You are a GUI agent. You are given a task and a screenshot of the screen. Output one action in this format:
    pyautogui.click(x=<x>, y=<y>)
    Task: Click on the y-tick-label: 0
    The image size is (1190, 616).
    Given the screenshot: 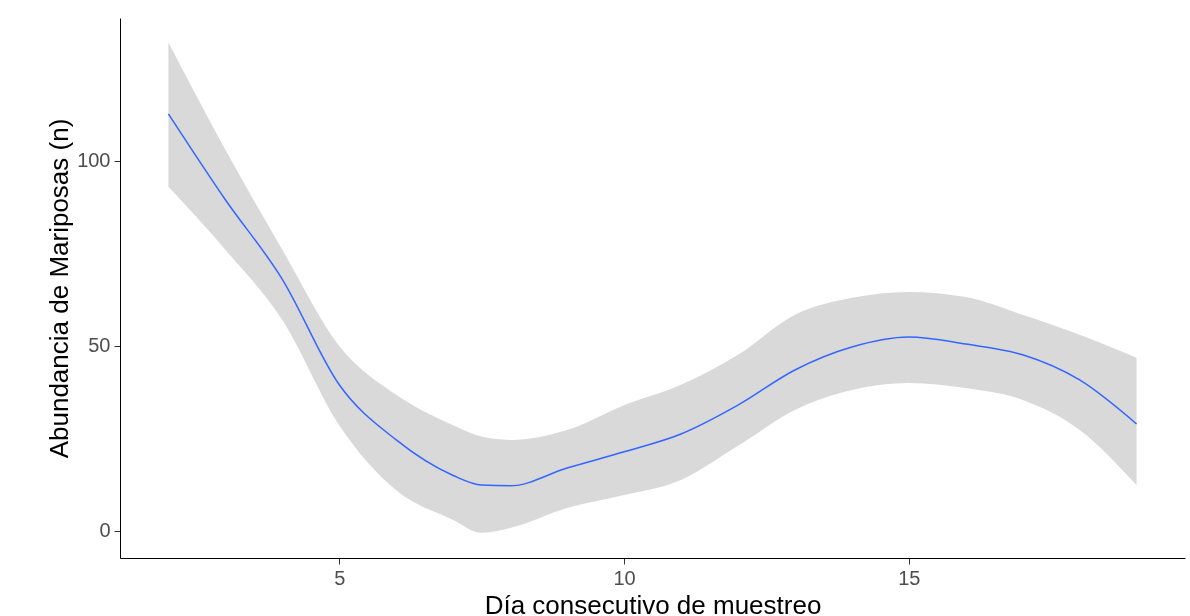 What is the action you would take?
    pyautogui.click(x=105, y=530)
    